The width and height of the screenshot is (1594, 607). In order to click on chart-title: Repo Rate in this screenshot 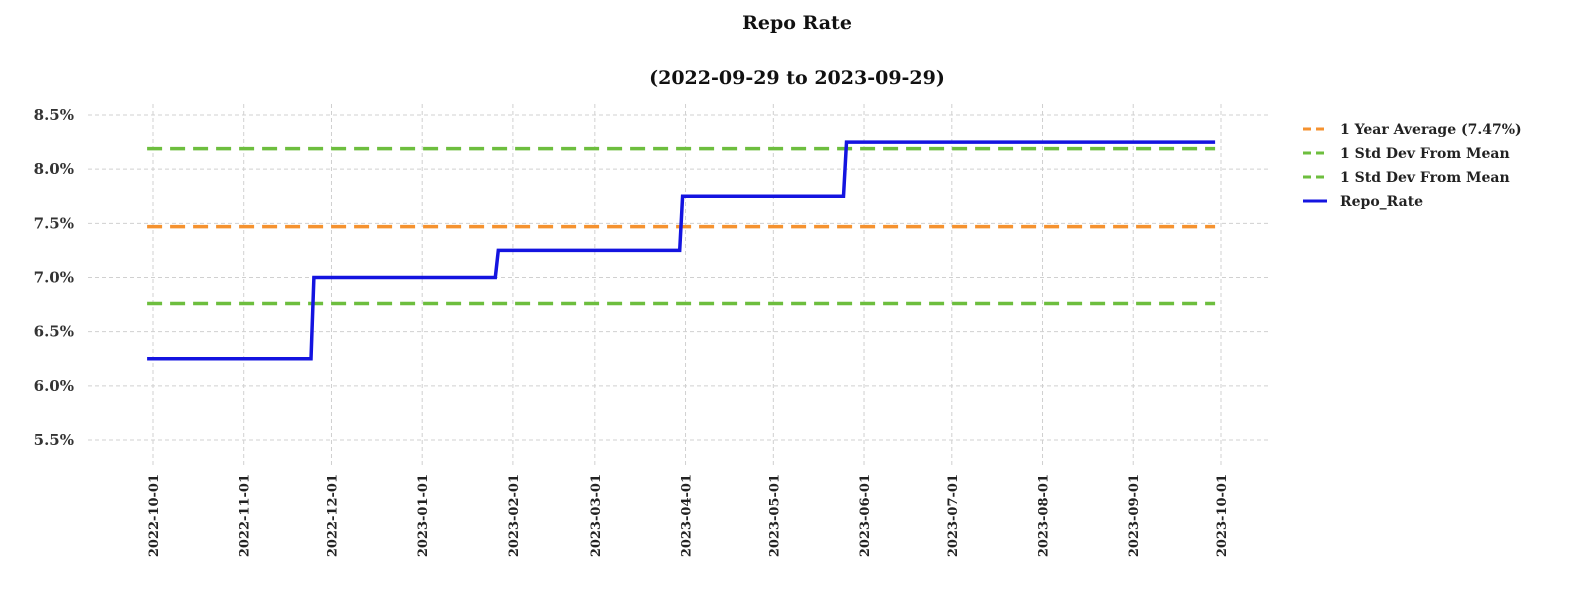, I will do `click(797, 23)`.